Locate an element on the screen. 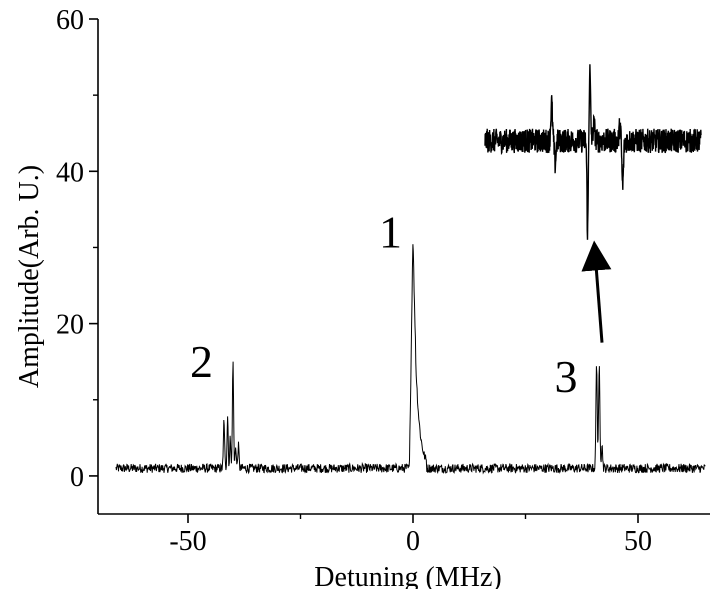 This screenshot has width=710, height=589. x-tick-label: 0 is located at coordinates (413, 541).